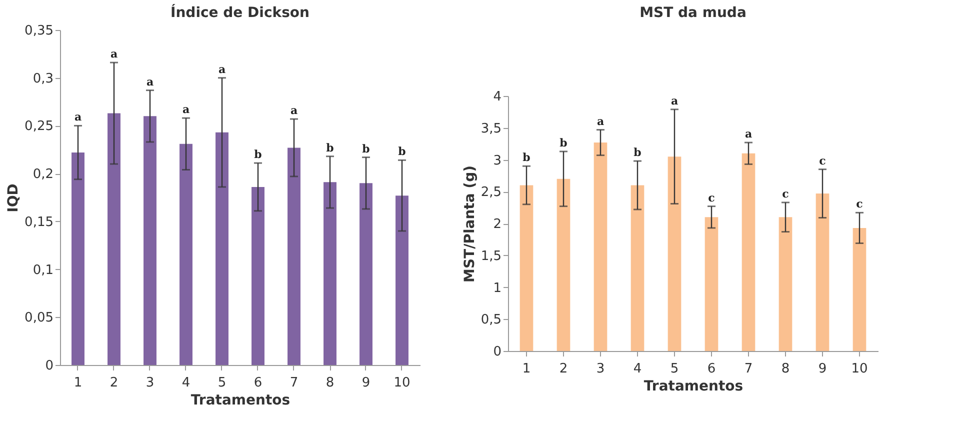 The width and height of the screenshot is (979, 435). I want to click on y-tick-label: 4, so click(497, 97).